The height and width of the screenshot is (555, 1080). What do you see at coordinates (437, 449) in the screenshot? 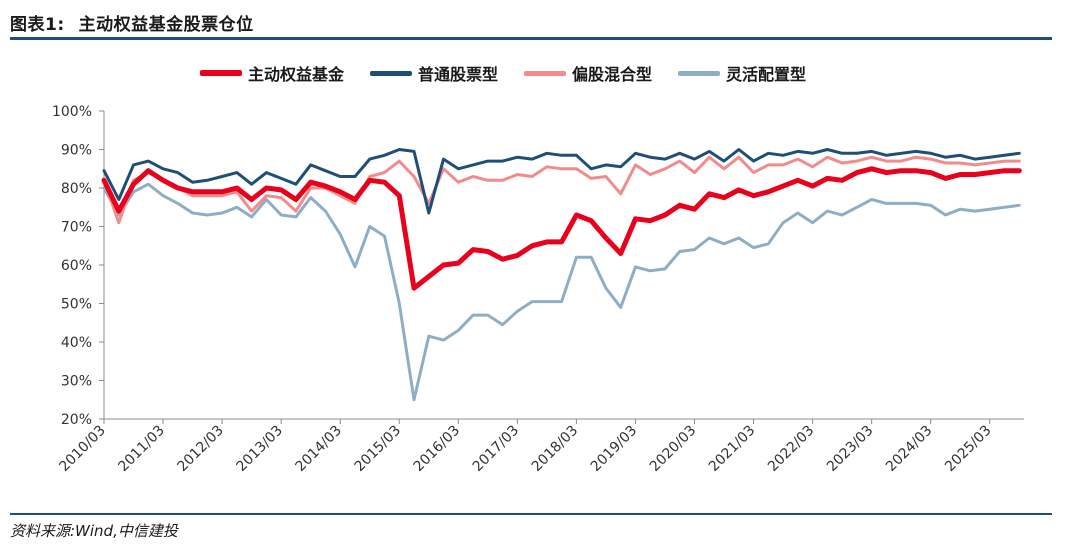
I see `x-tick-label: 2016/03` at bounding box center [437, 449].